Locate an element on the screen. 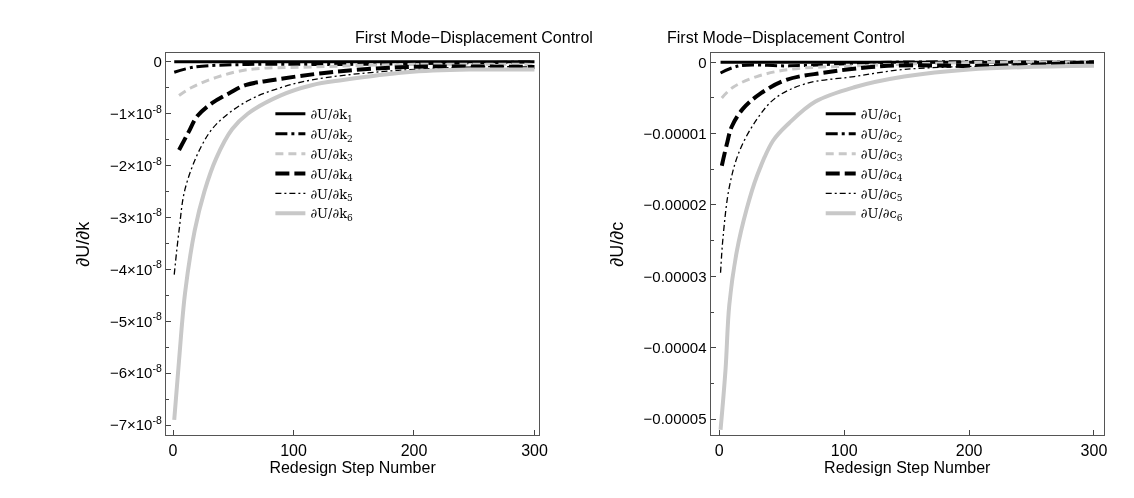 This screenshot has width=1134, height=498. y-tick-label: −5×10$^{-8}$ is located at coordinates (135, 320).